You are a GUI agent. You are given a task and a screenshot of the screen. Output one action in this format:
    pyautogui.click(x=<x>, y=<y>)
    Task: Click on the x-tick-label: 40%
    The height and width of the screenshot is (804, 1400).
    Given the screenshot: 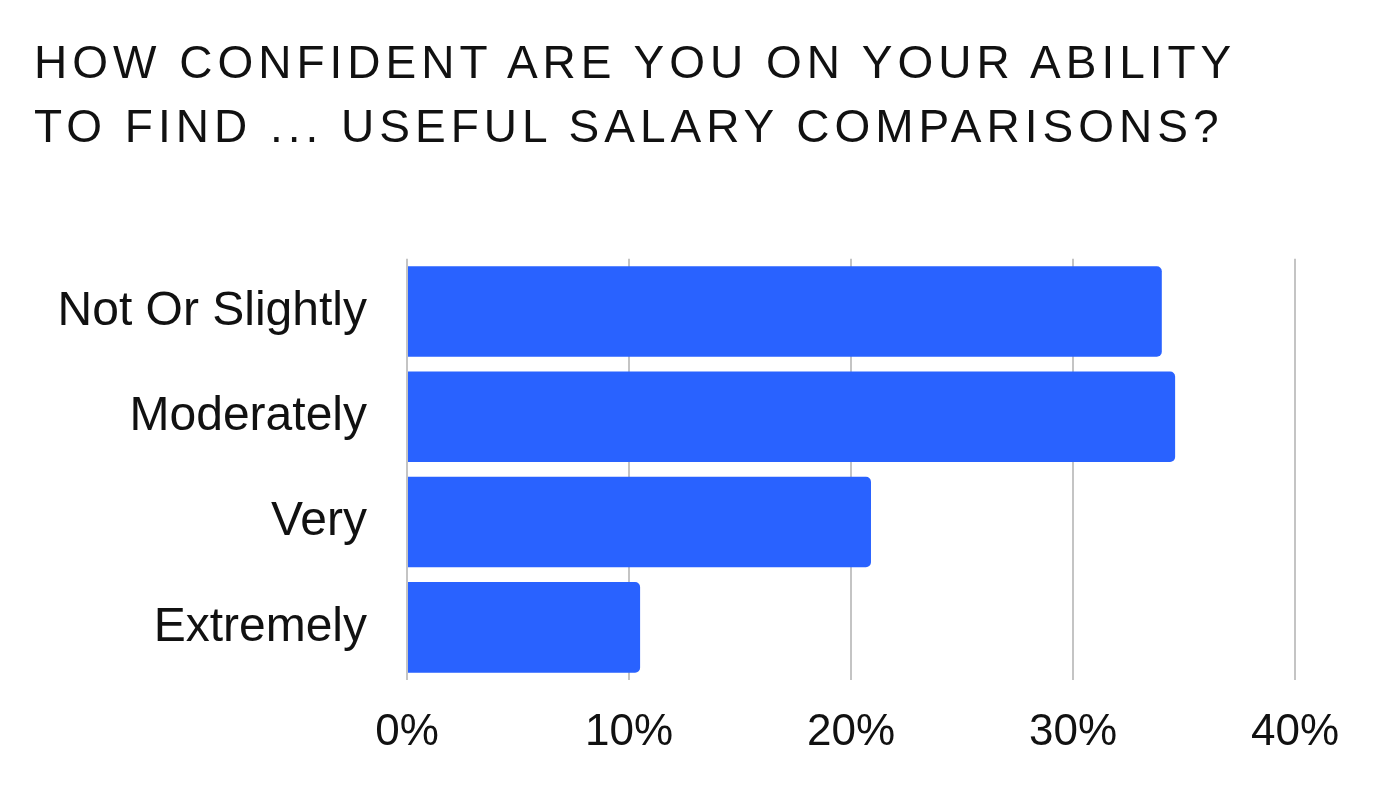 What is the action you would take?
    pyautogui.click(x=1295, y=729)
    